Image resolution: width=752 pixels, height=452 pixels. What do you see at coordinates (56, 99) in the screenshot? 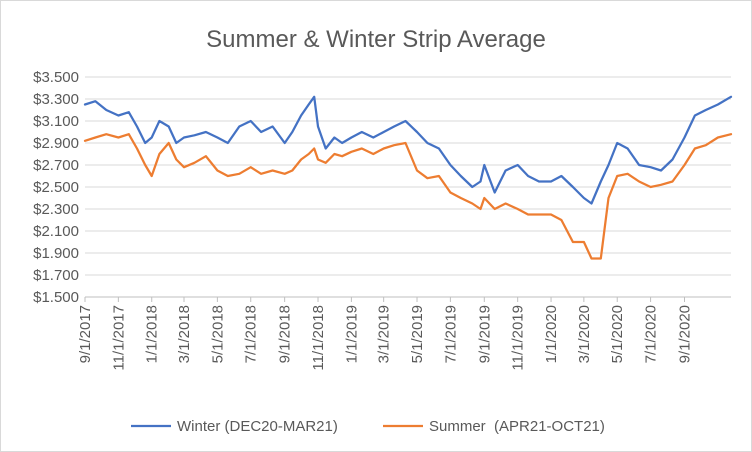
I see `y-tick-label: $3.300` at bounding box center [56, 99].